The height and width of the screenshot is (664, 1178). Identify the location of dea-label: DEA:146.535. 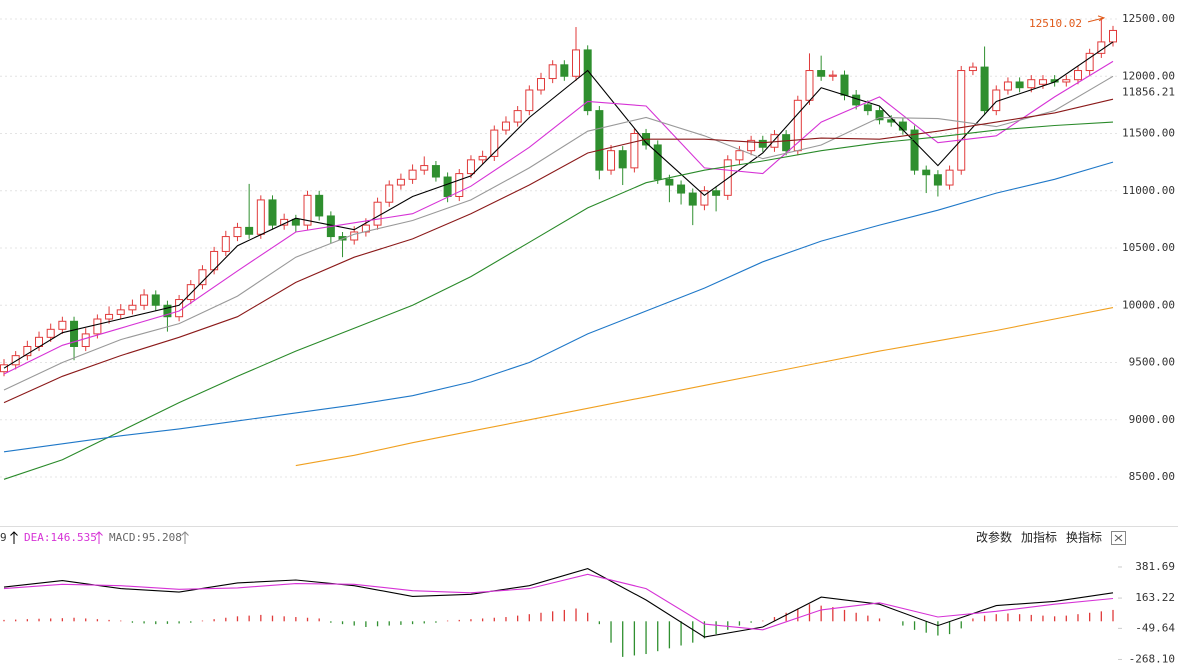
(60, 537).